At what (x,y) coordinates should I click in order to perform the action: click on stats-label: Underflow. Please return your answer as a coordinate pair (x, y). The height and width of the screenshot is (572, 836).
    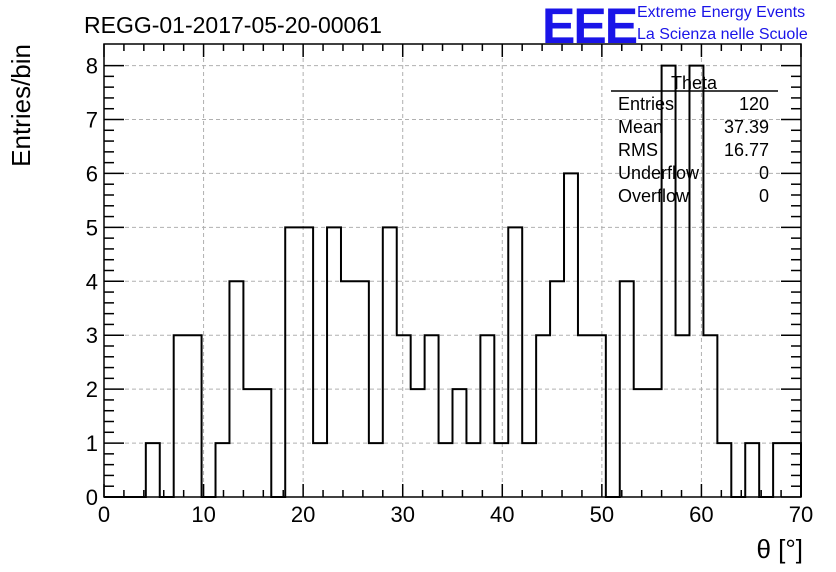
    Looking at the image, I should click on (659, 173).